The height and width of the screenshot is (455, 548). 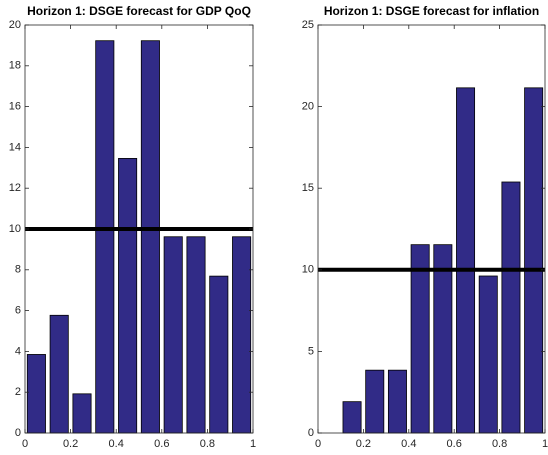 I want to click on chart-title: Horizon 1: DSGE forecast for GDP QoQ, so click(x=139, y=11).